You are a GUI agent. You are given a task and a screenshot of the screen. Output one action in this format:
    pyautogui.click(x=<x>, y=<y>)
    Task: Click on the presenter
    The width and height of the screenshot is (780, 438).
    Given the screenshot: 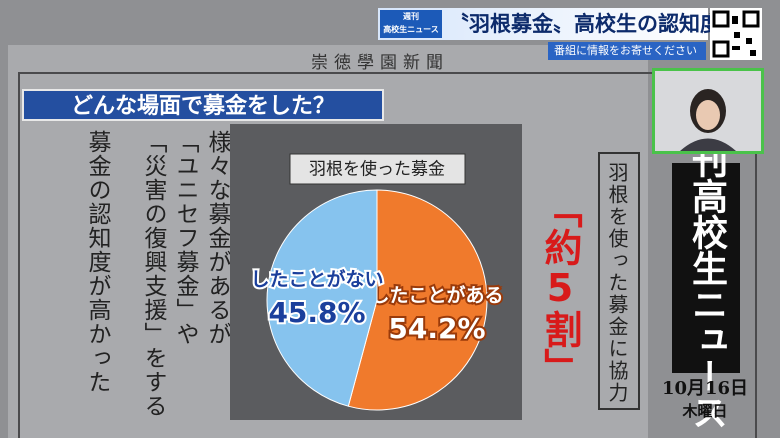 What is the action you would take?
    pyautogui.click(x=708, y=120)
    